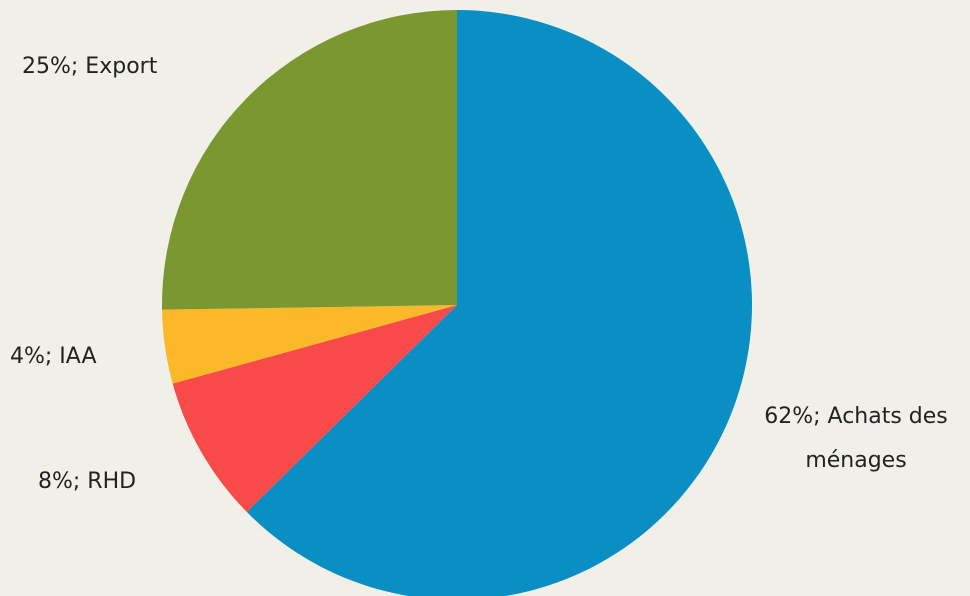 This screenshot has height=596, width=970. What do you see at coordinates (856, 438) in the screenshot?
I see `data-label: 62%; Achats des ménages` at bounding box center [856, 438].